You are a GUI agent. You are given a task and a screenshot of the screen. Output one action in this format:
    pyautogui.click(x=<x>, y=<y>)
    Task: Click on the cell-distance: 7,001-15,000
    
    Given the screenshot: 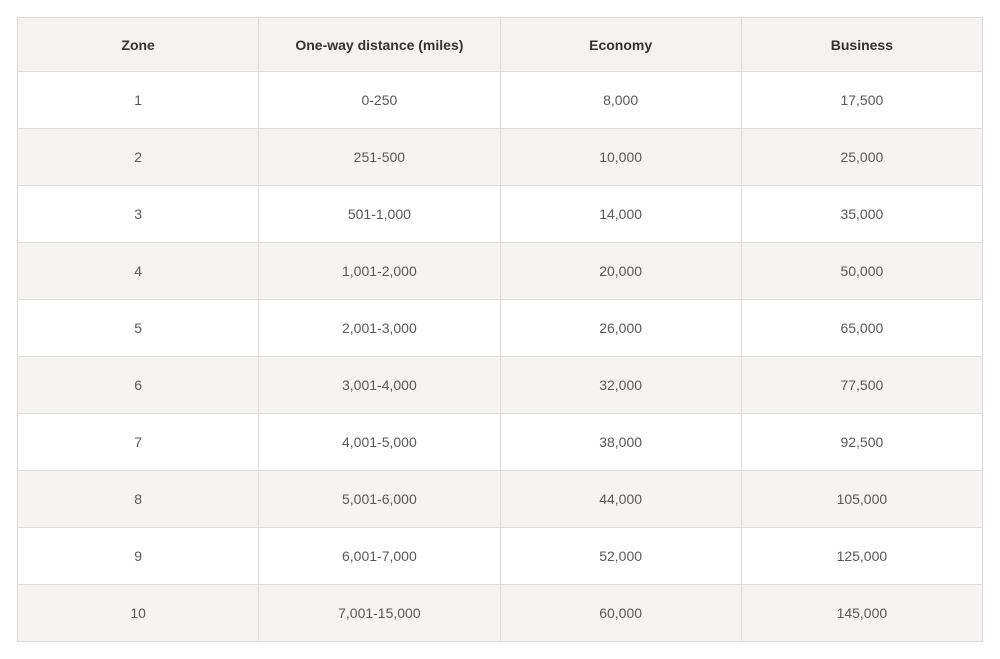 What is the action you would take?
    pyautogui.click(x=379, y=613)
    